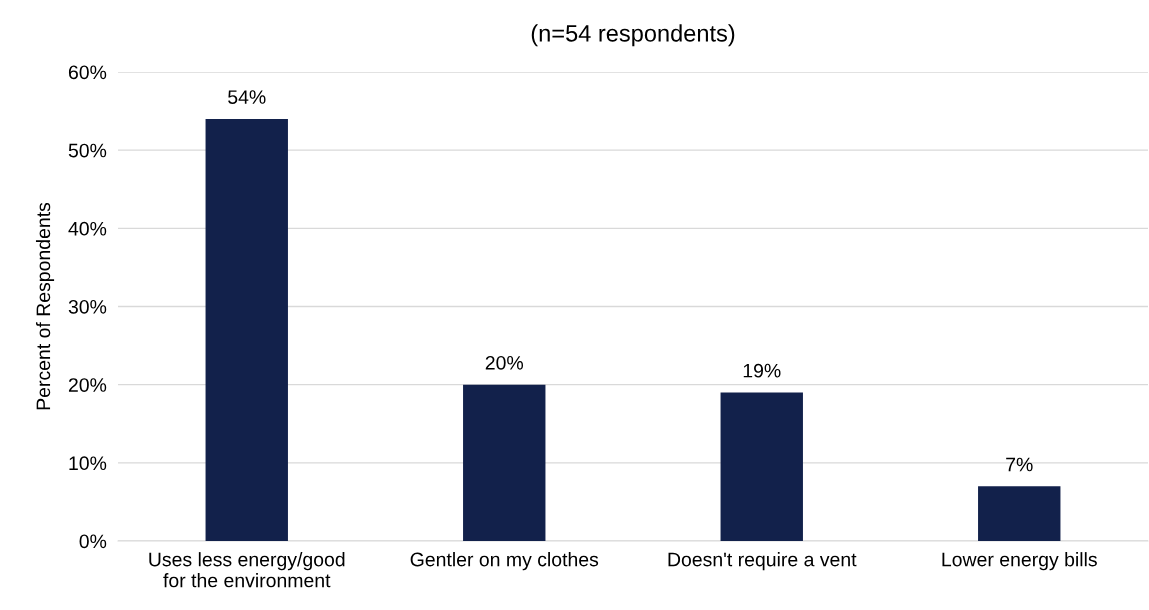 This screenshot has width=1149, height=610. What do you see at coordinates (247, 570) in the screenshot?
I see `x-tick-label: Uses less energy/good for the environment` at bounding box center [247, 570].